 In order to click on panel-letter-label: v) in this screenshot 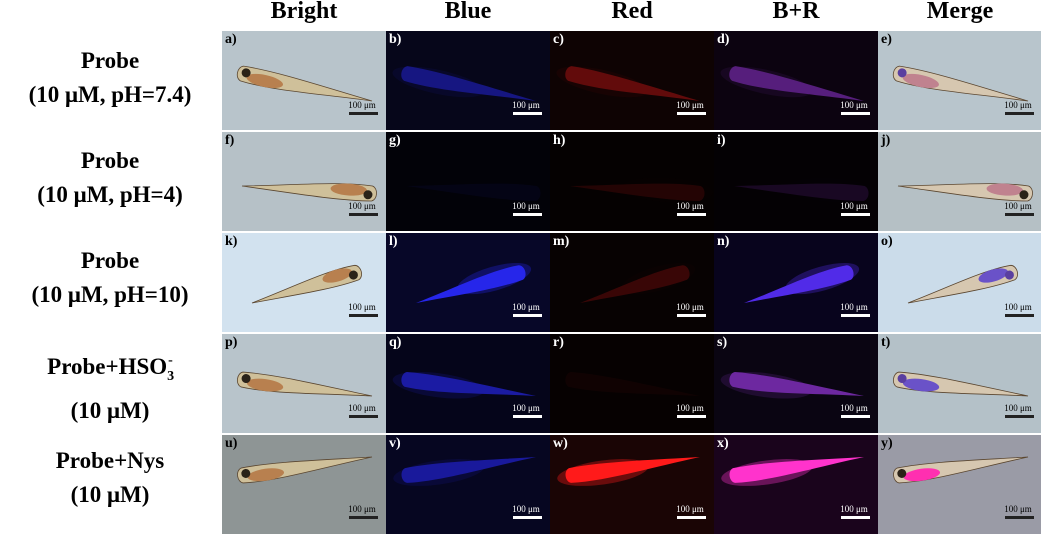, I will do `click(395, 443)`.